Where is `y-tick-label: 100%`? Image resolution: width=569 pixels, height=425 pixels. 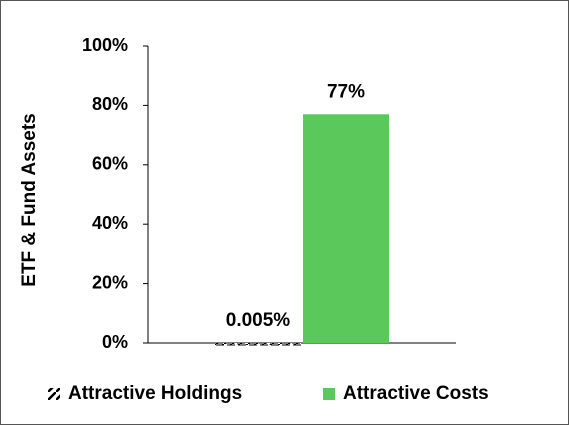
y-tick-label: 100% is located at coordinates (105, 45).